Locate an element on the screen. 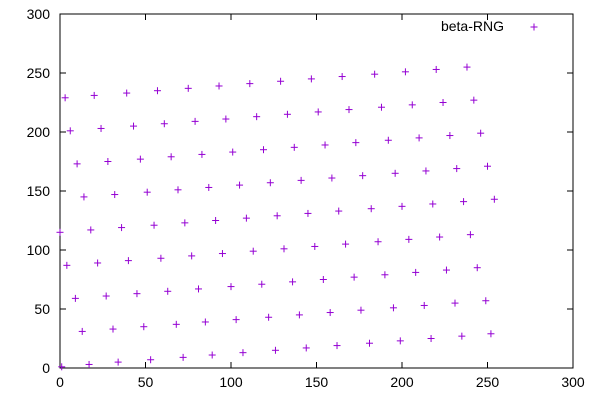 This screenshot has width=600, height=400. x-tick-label: 300 is located at coordinates (573, 382).